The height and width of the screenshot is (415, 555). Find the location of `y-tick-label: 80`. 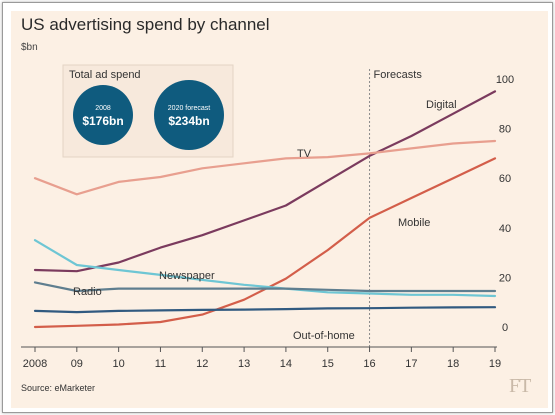

y-tick-label: 80 is located at coordinates (505, 130).